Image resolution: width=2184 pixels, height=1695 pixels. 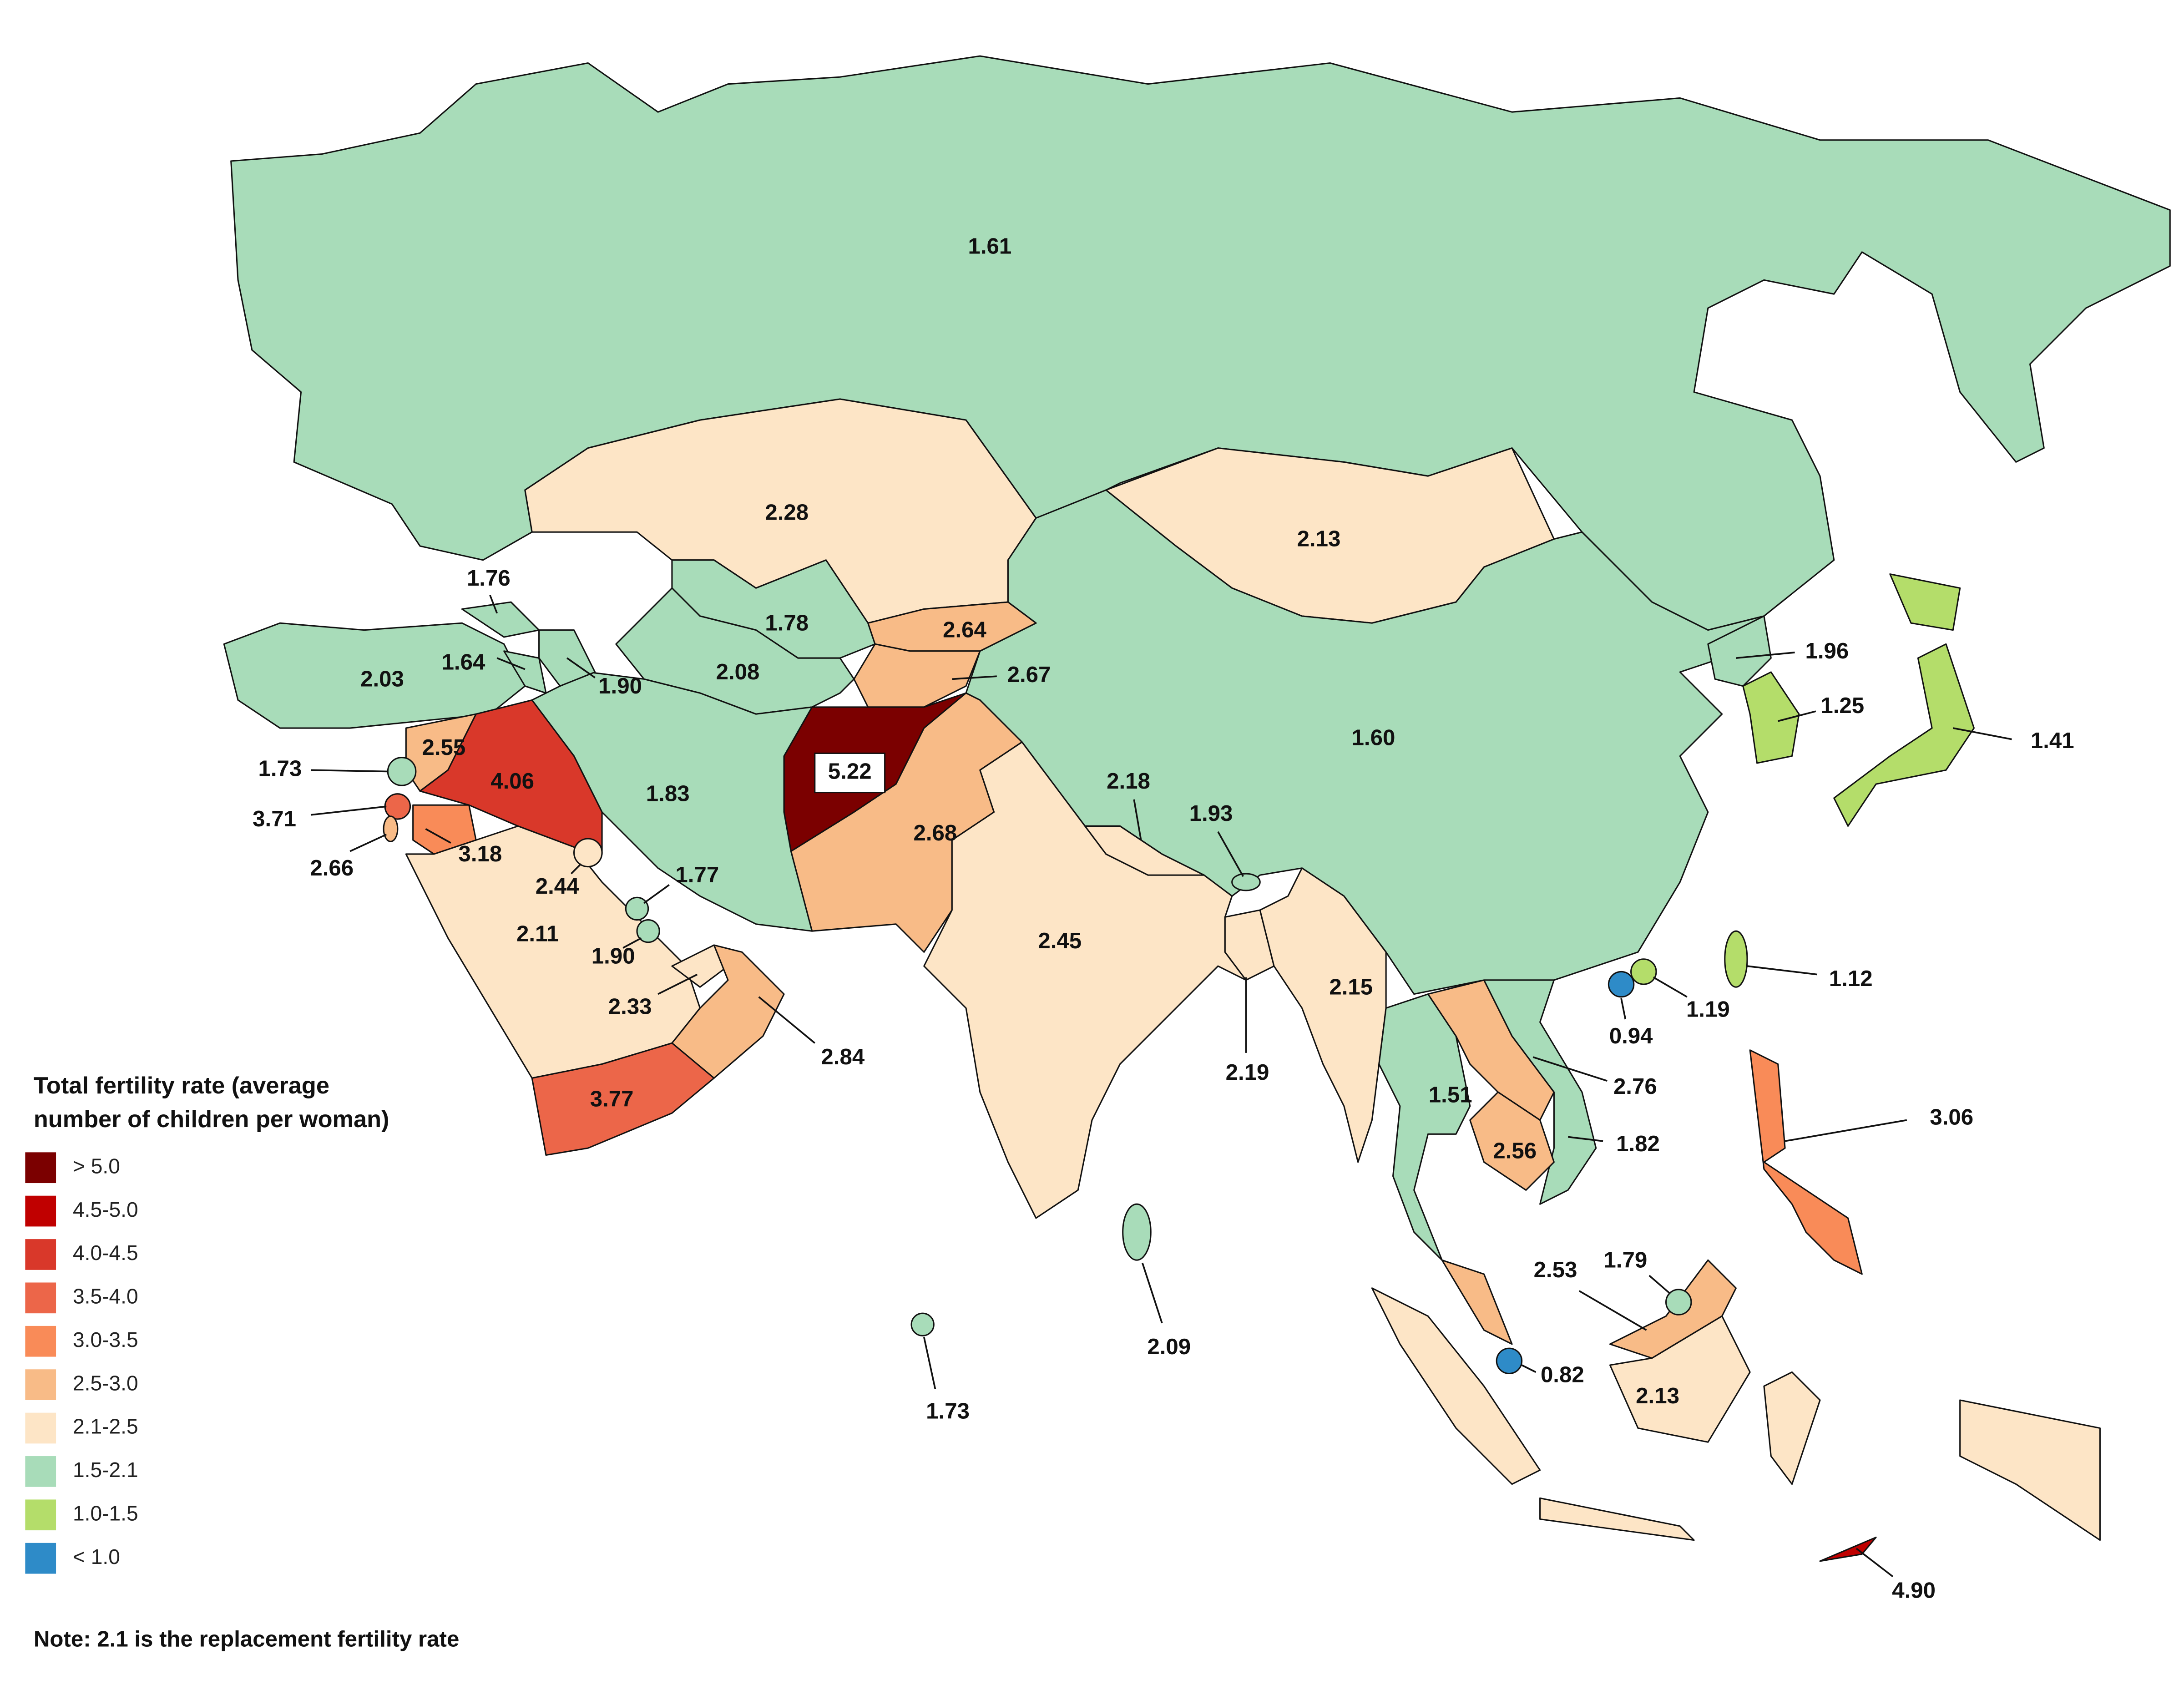 What do you see at coordinates (106, 1296) in the screenshot?
I see `legend-label: 3.5-4.0` at bounding box center [106, 1296].